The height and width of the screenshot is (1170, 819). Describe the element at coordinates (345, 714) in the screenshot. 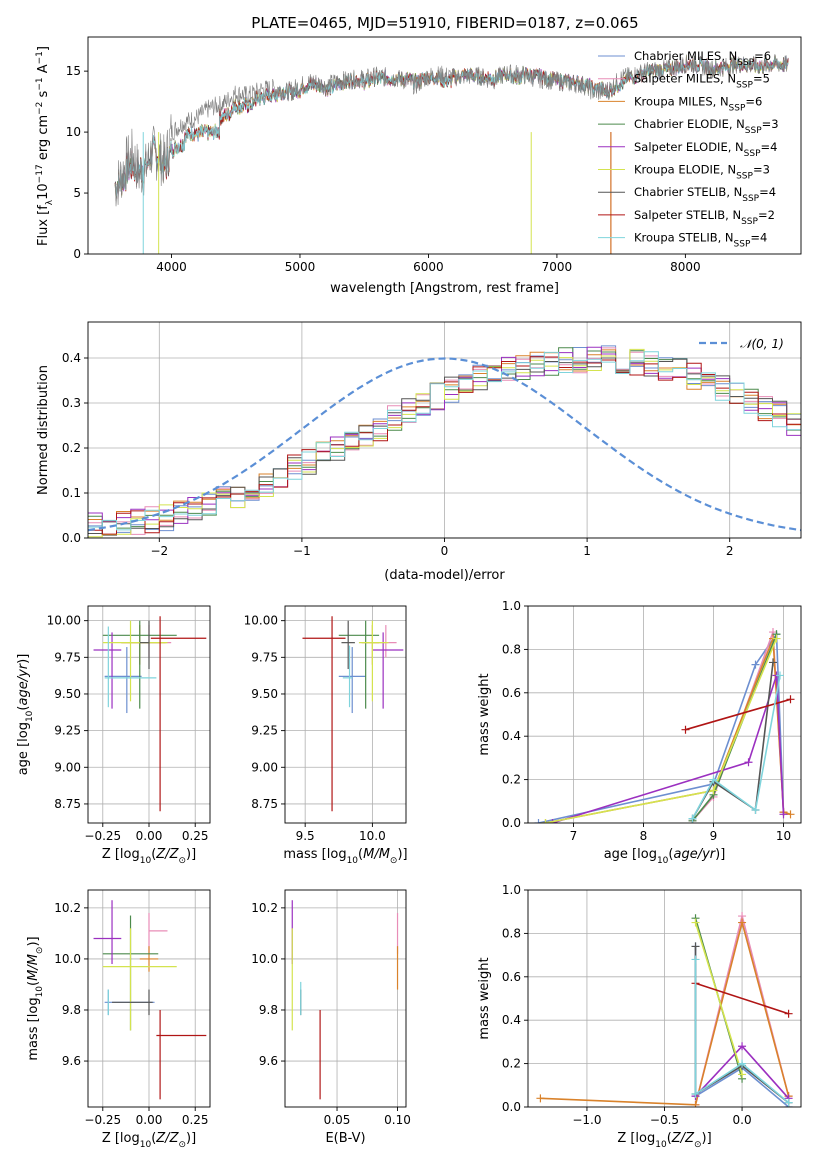

I see `age_vs_mass-panel-plot-area` at that location.